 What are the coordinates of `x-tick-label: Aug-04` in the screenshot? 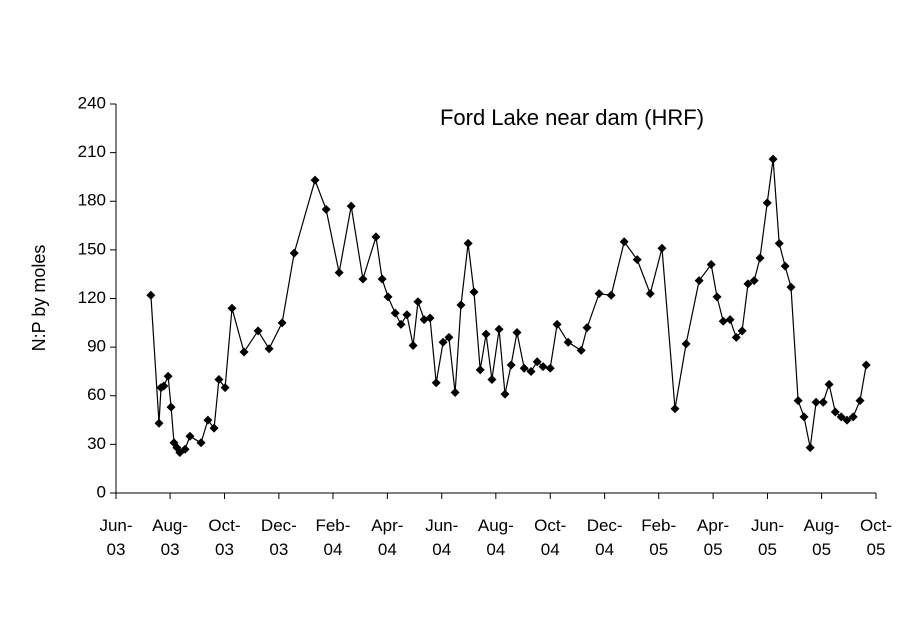 It's located at (496, 537).